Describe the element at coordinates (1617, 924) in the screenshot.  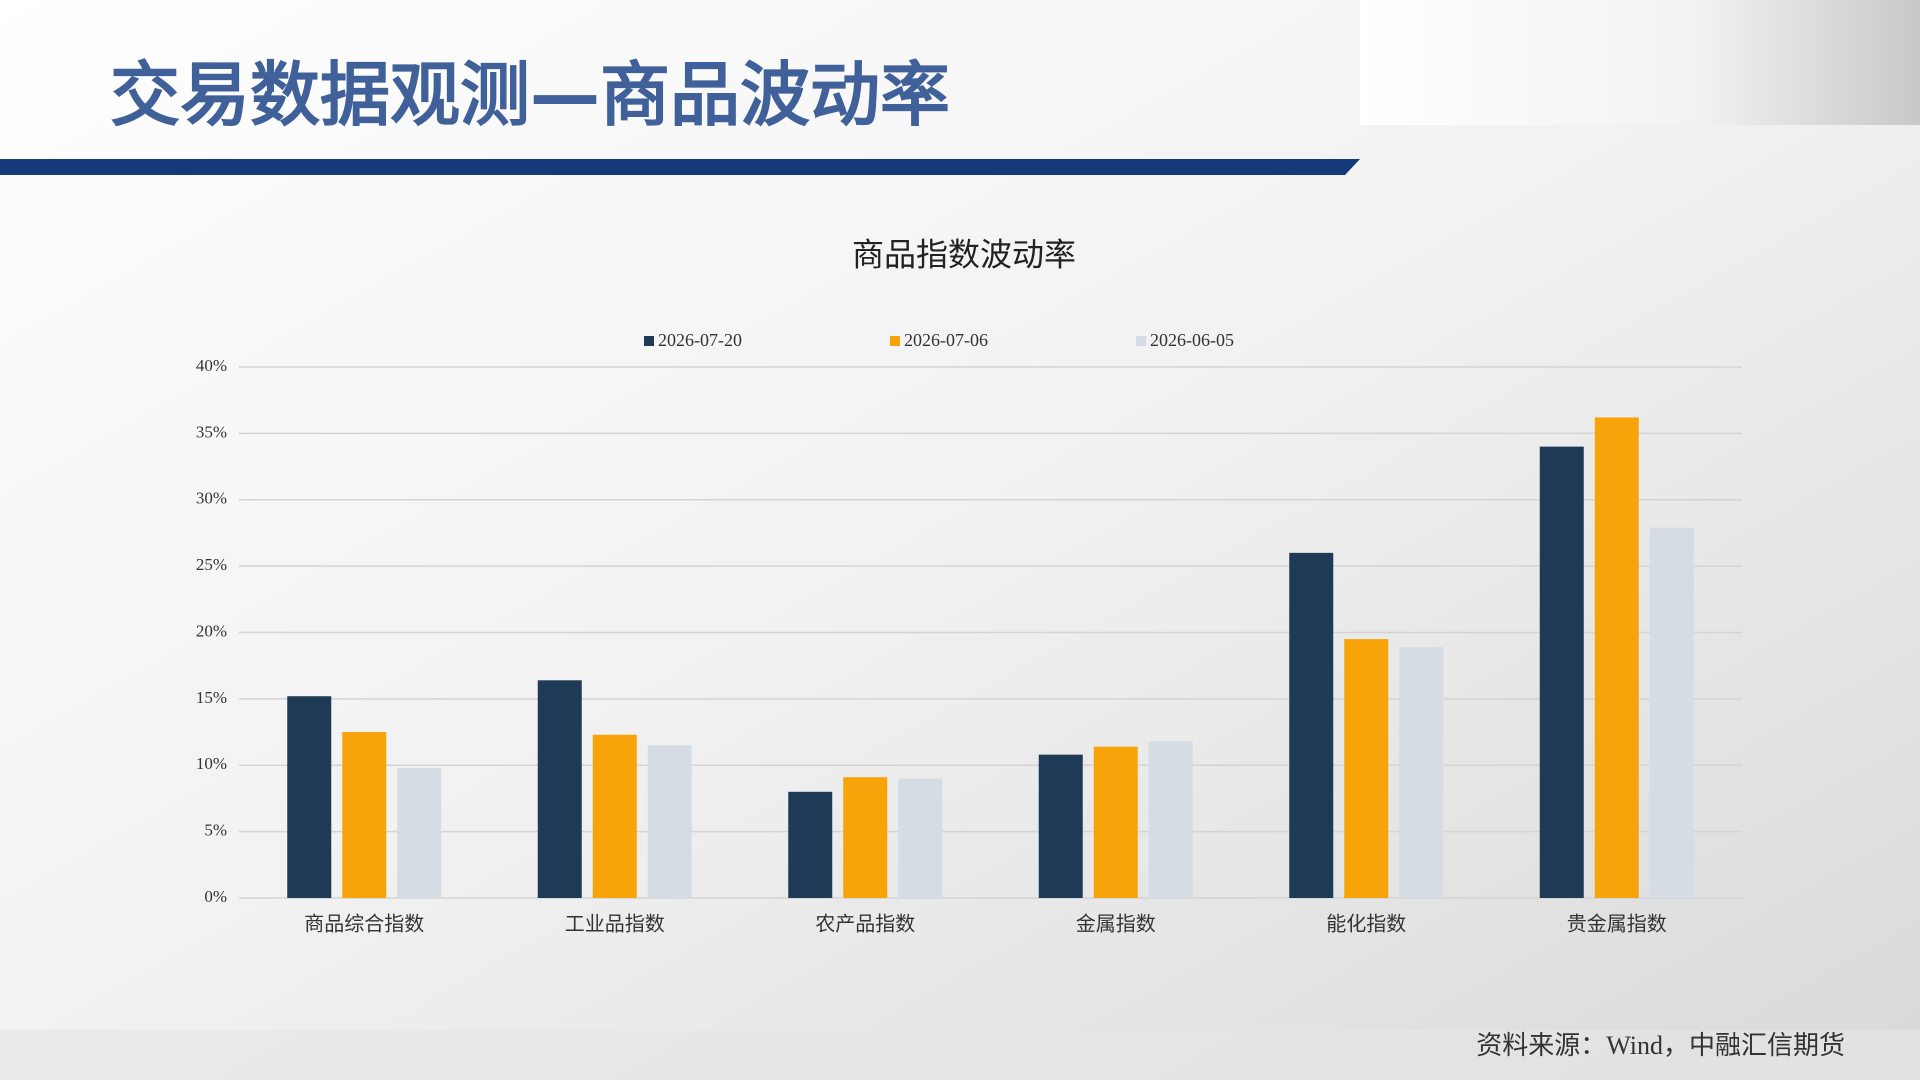
I see `x-tick-label: 贵金属指数` at that location.